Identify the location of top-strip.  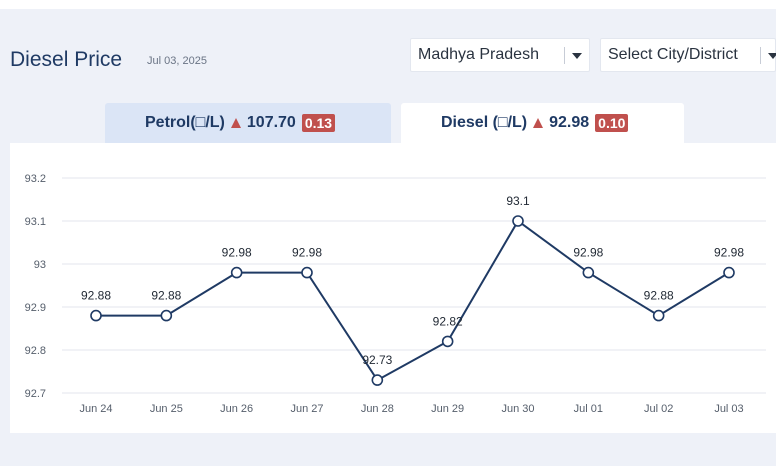
(388, 4).